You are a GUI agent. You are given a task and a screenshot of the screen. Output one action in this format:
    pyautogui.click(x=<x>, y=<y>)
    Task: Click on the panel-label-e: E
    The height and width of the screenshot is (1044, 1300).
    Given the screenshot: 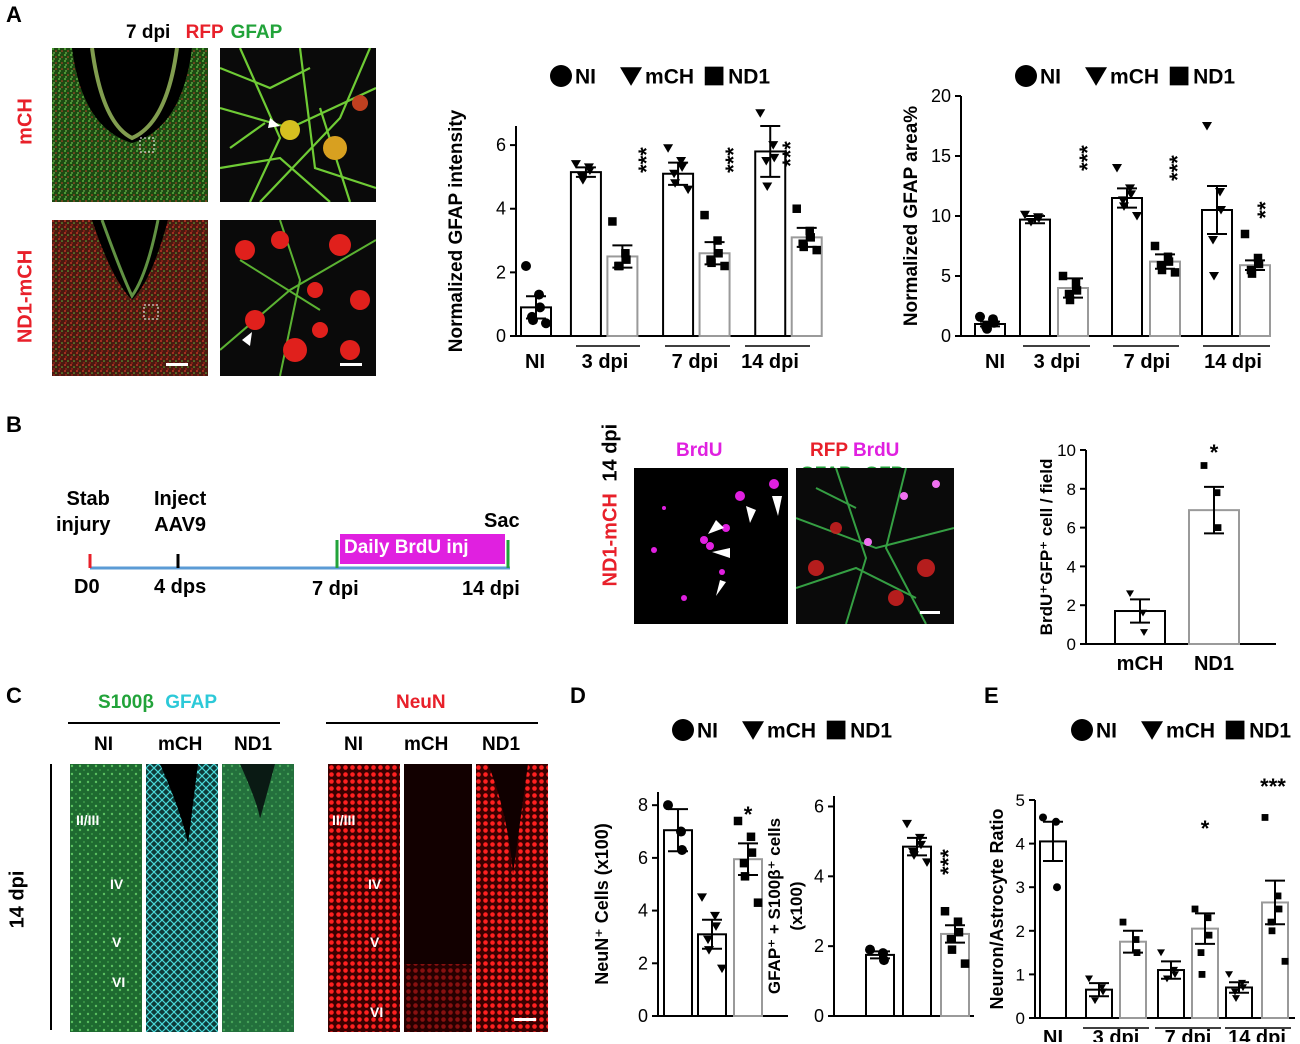 What is the action you would take?
    pyautogui.click(x=991, y=695)
    